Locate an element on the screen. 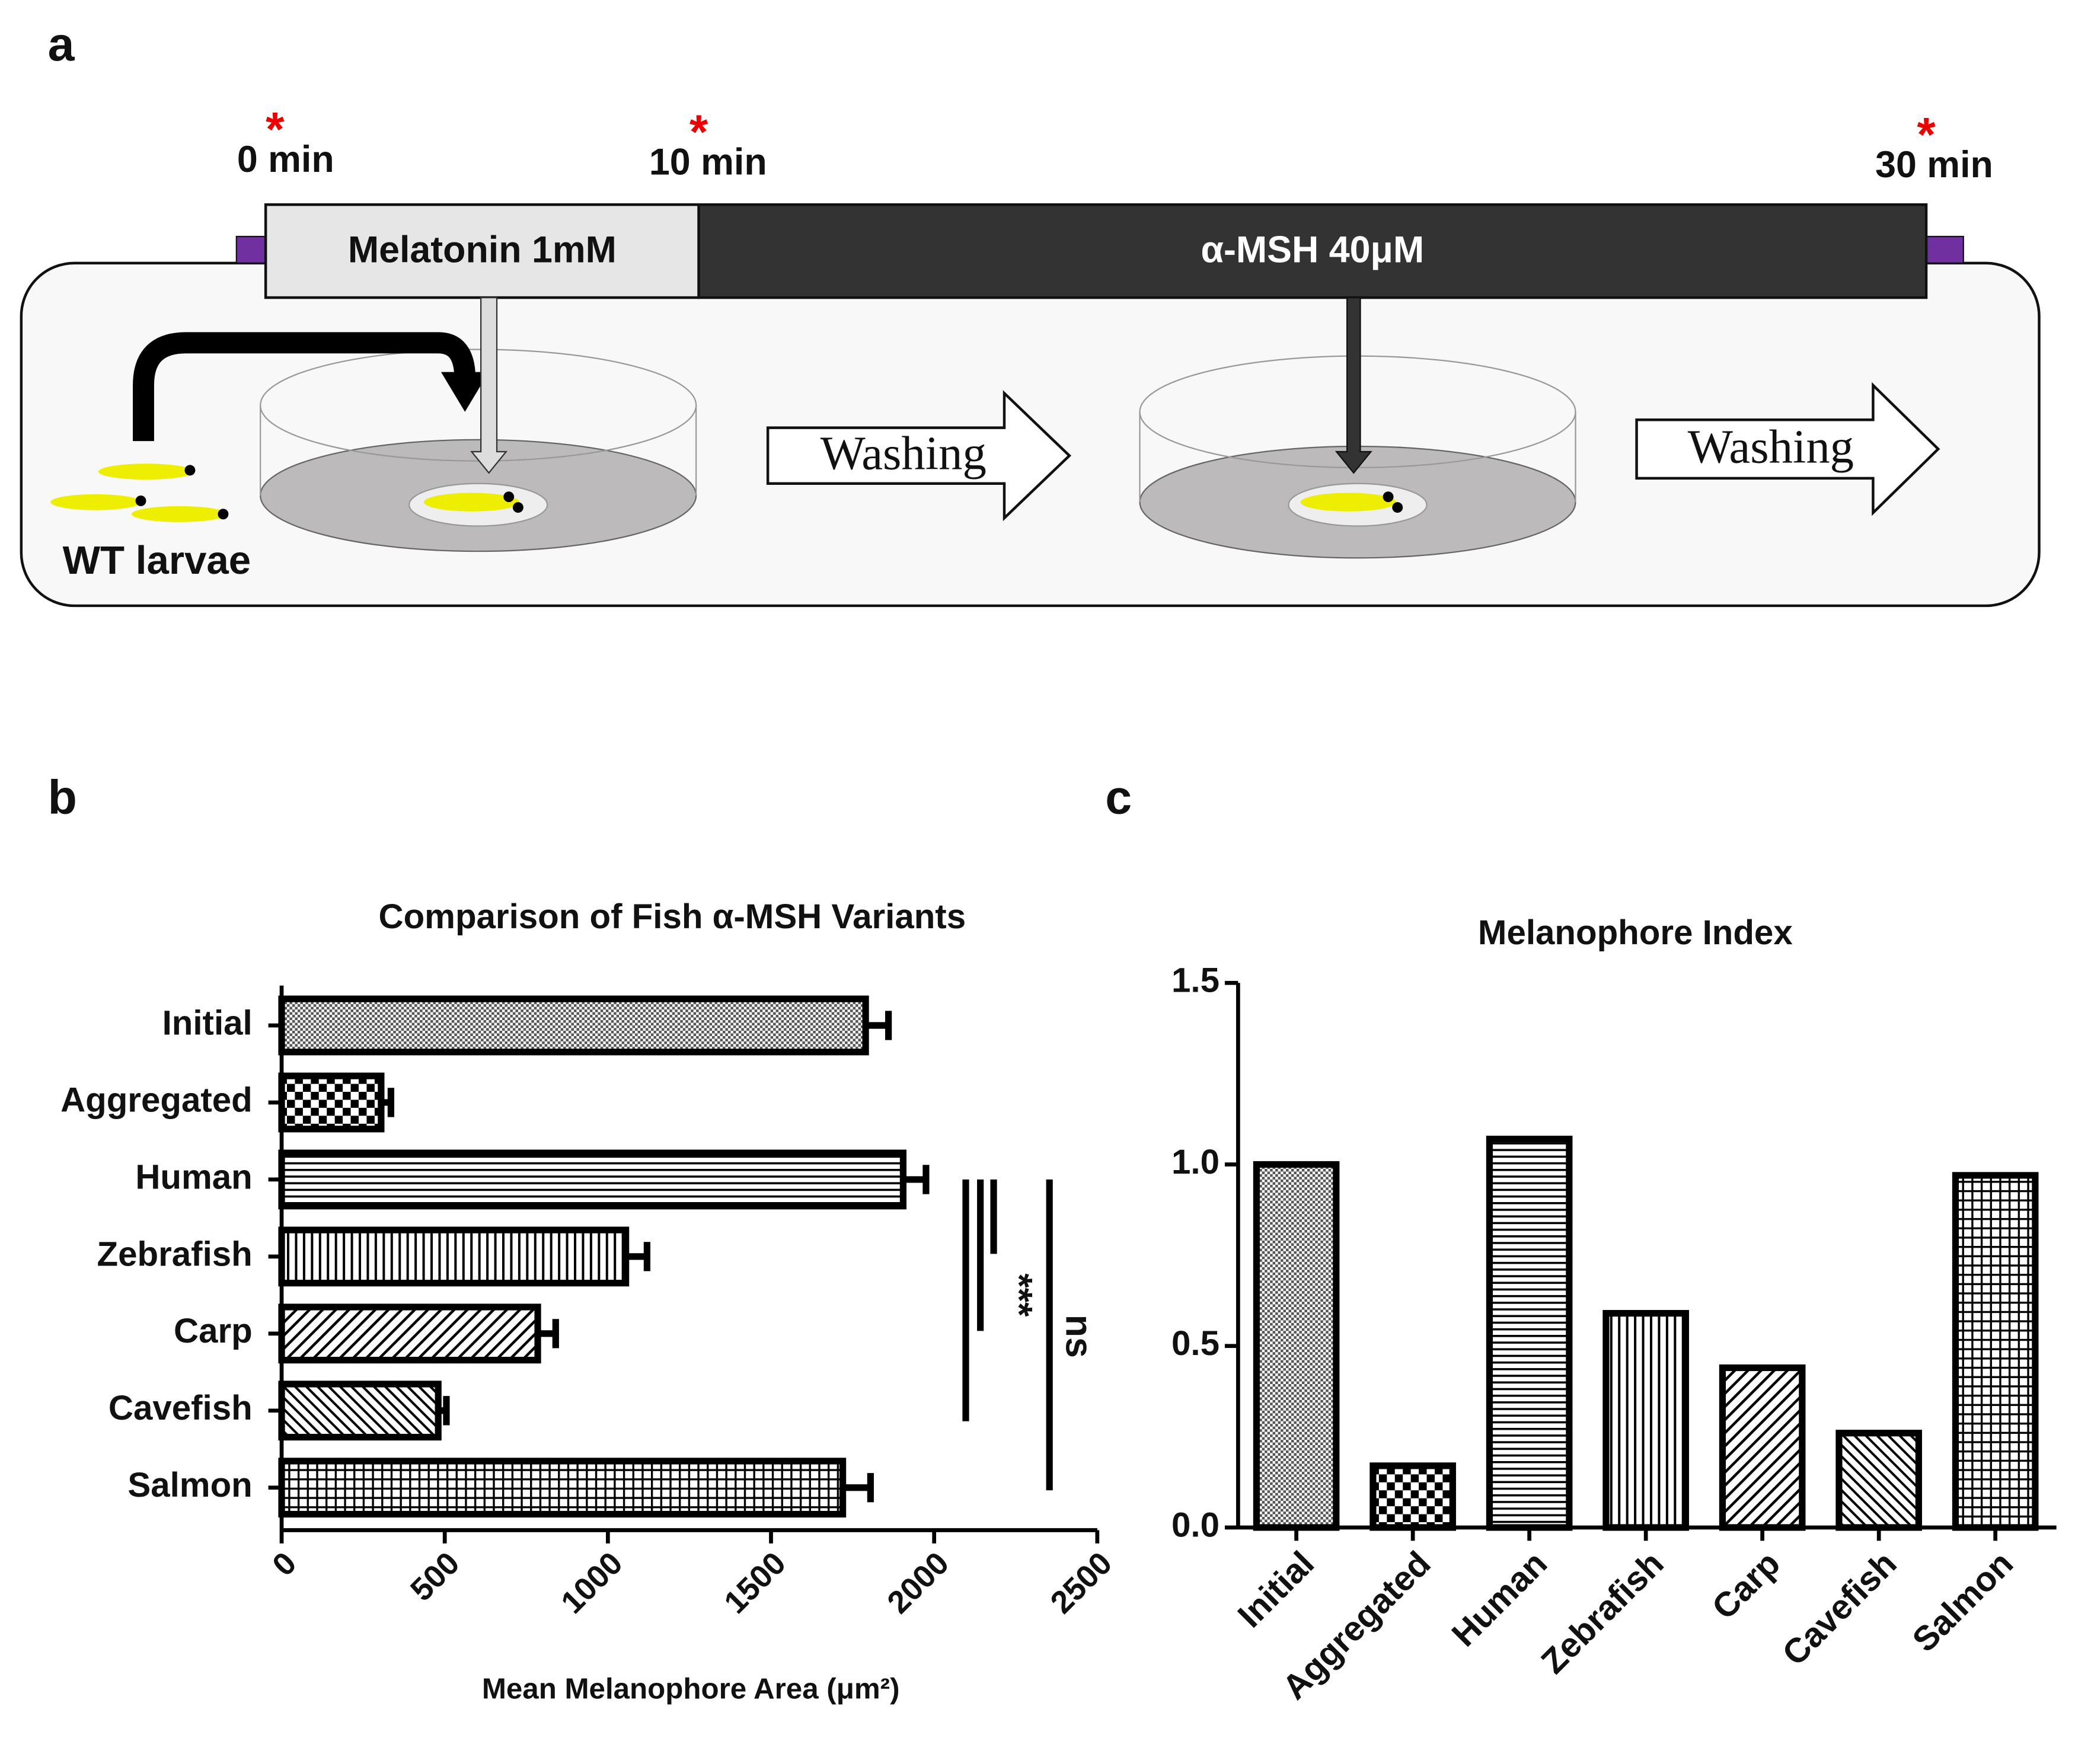  x-tick-label: 2500 is located at coordinates (1081, 1583).